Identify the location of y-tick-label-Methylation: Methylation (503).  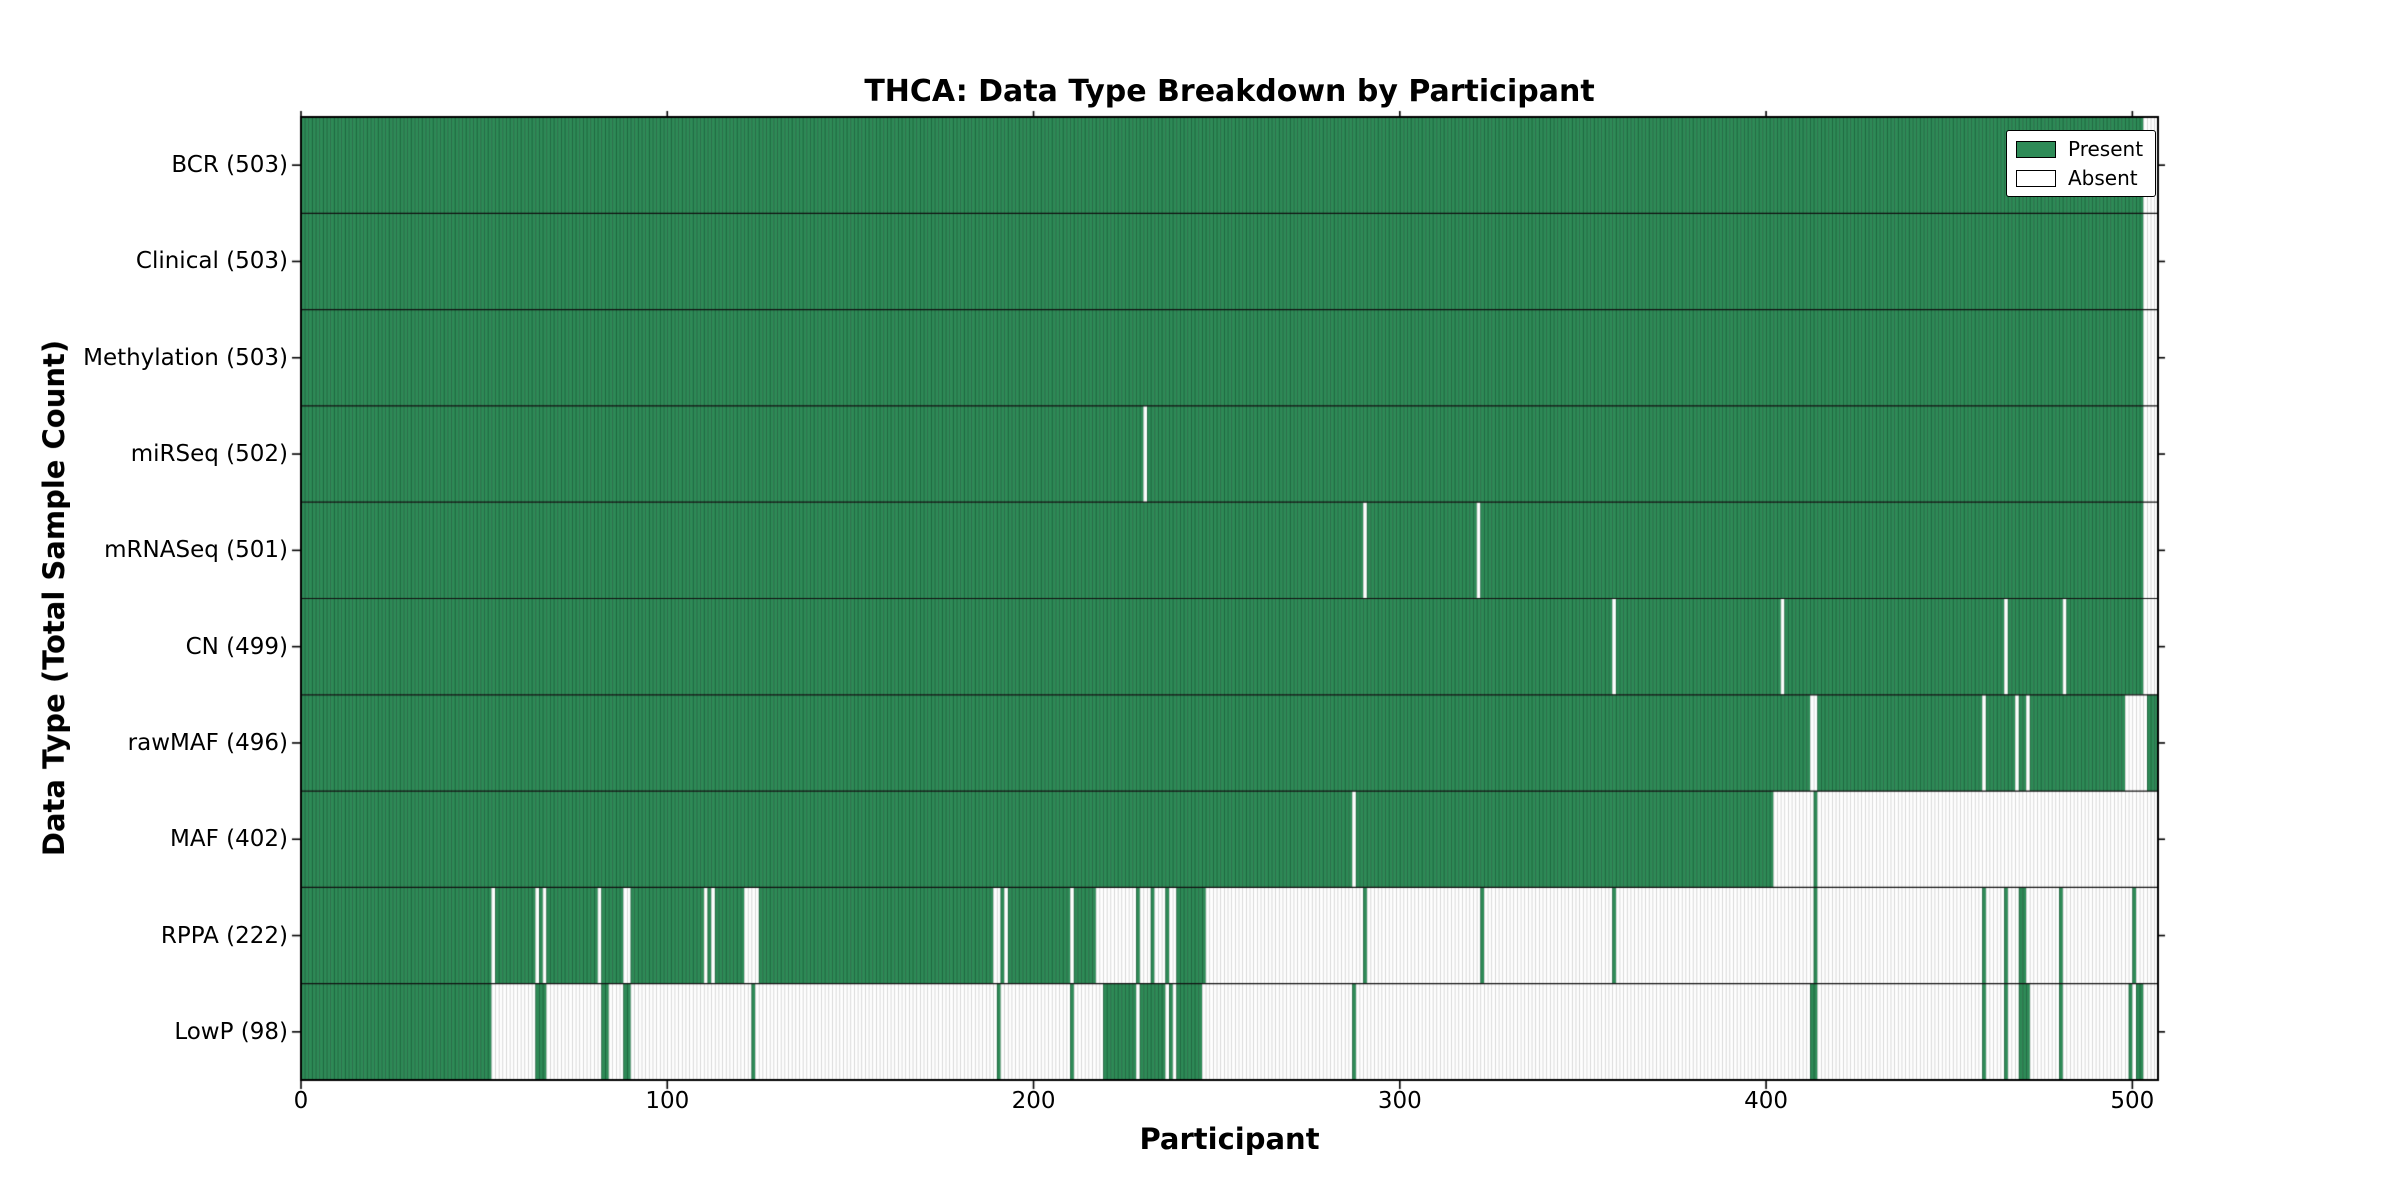
(185, 357).